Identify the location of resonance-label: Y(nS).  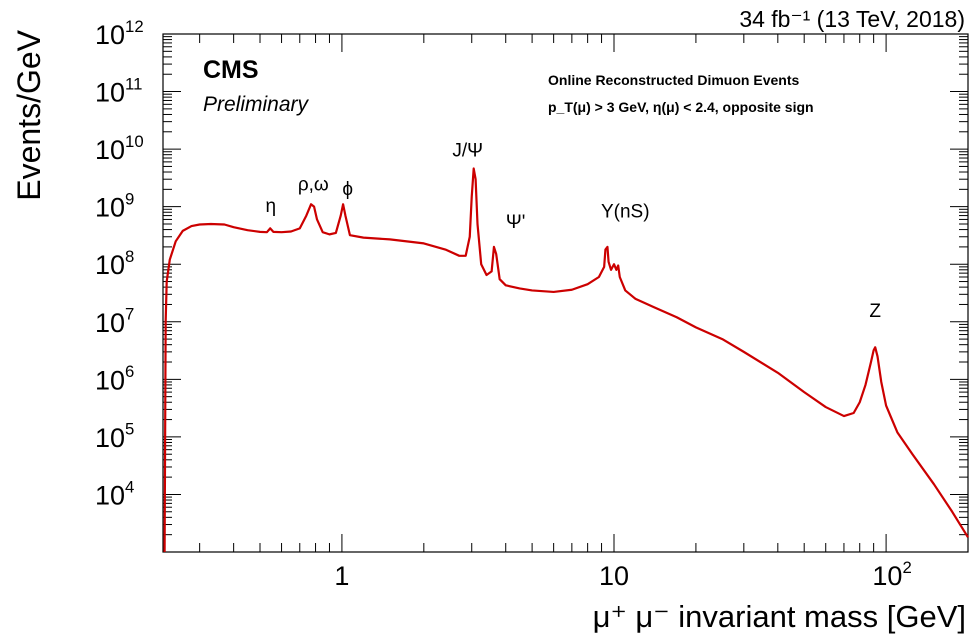
(625, 211).